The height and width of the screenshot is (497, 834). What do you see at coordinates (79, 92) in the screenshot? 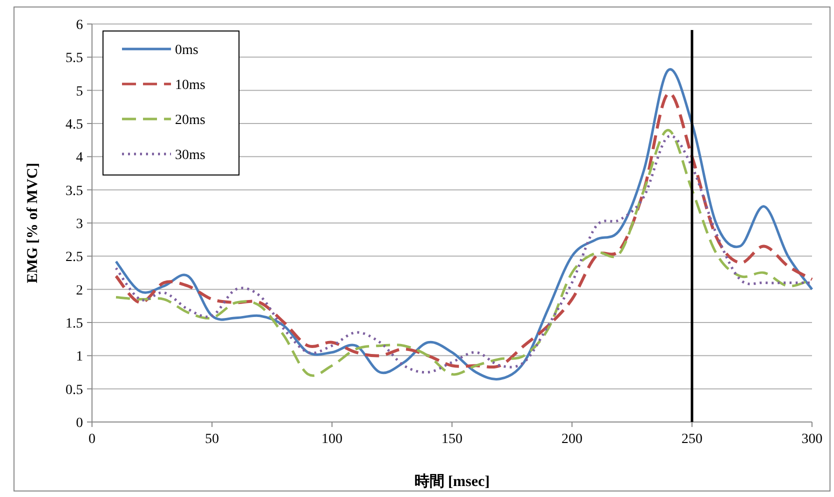
I see `y-tick-label: 5` at bounding box center [79, 92].